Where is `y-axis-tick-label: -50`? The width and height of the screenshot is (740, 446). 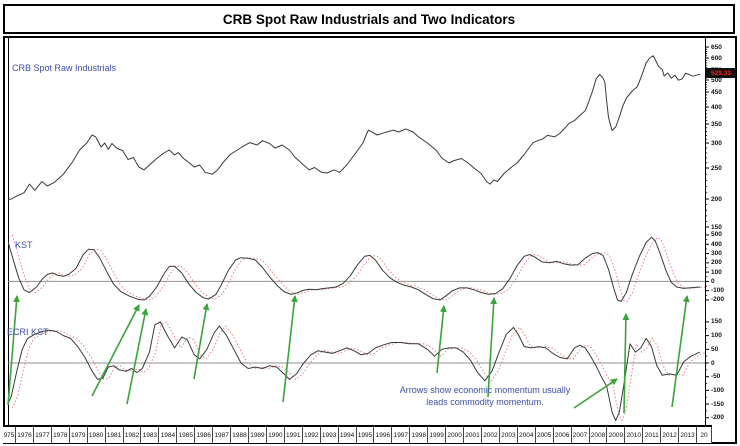 y-axis-tick-label: -50 is located at coordinates (716, 377).